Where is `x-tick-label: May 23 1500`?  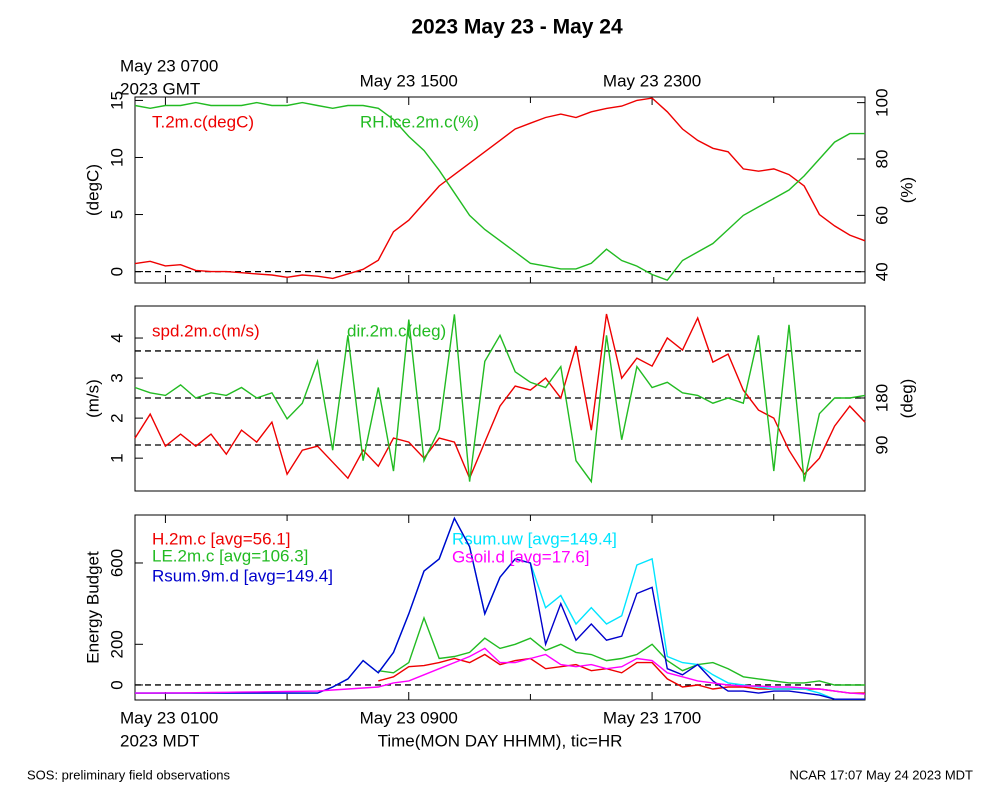
x-tick-label: May 23 1500 is located at coordinates (409, 80).